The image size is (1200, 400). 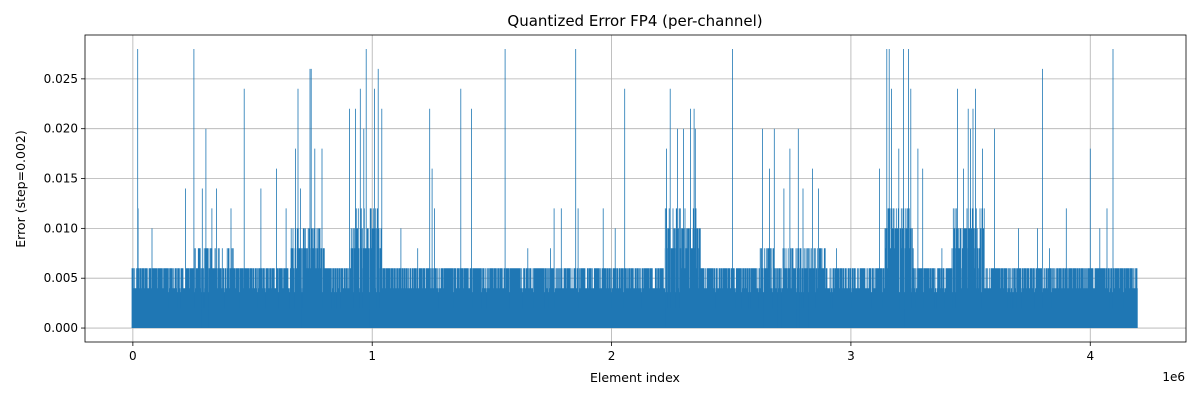 What do you see at coordinates (61, 79) in the screenshot?
I see `y-tick-label: 0.025` at bounding box center [61, 79].